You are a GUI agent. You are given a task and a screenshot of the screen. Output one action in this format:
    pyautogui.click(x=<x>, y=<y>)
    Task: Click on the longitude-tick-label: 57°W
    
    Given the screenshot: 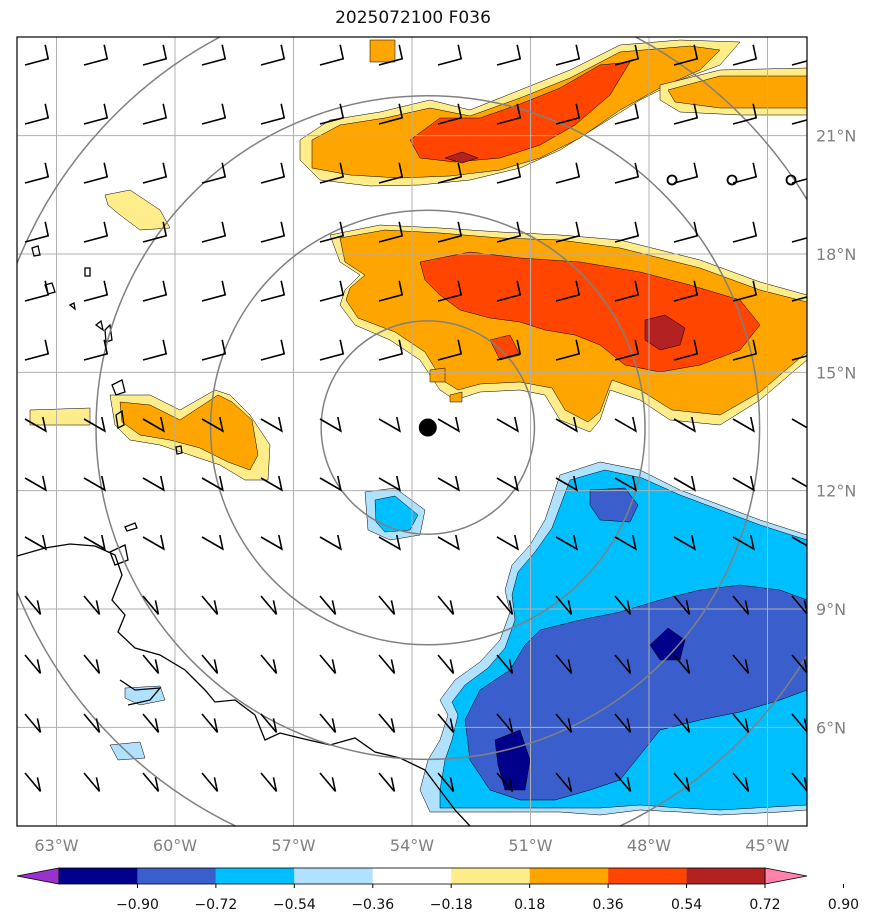 What is the action you would take?
    pyautogui.click(x=293, y=845)
    